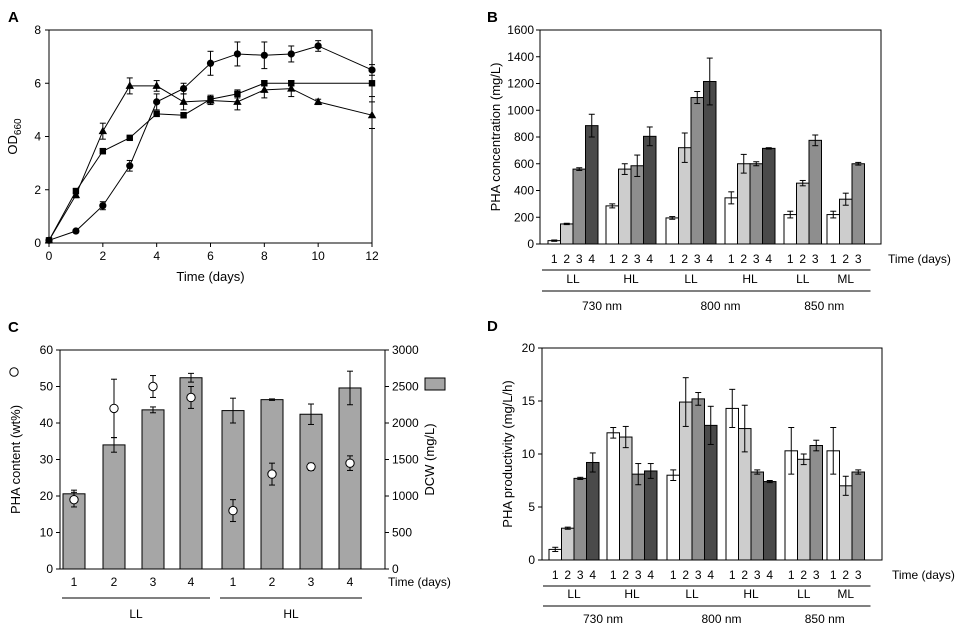 Image resolution: width=957 pixels, height=626 pixels. What do you see at coordinates (47, 533) in the screenshot?
I see `chart-c-ytick-left-label: 10` at bounding box center [47, 533].